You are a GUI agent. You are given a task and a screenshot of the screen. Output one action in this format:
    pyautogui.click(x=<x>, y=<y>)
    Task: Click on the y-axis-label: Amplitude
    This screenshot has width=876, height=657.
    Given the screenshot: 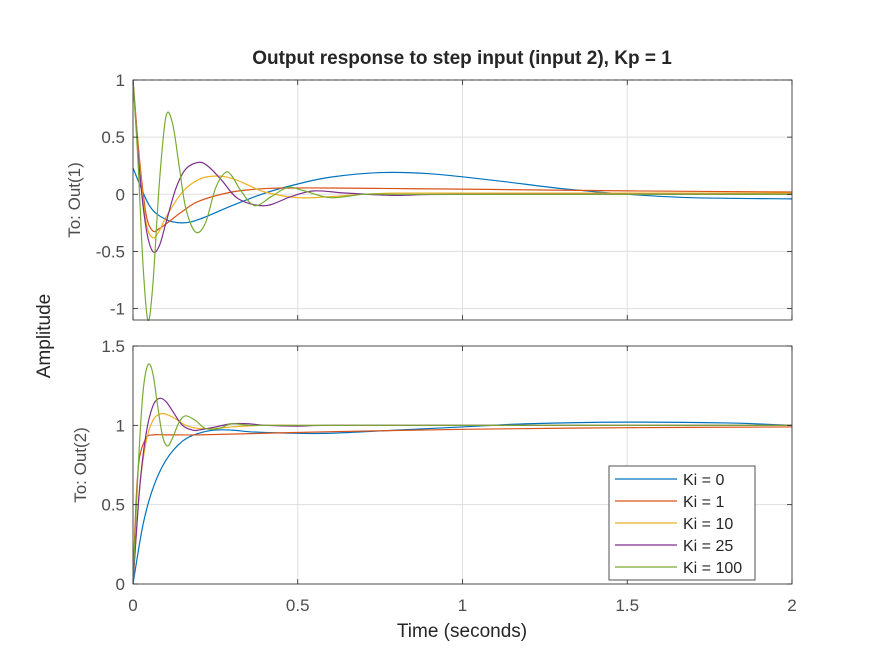 What is the action you would take?
    pyautogui.click(x=44, y=336)
    